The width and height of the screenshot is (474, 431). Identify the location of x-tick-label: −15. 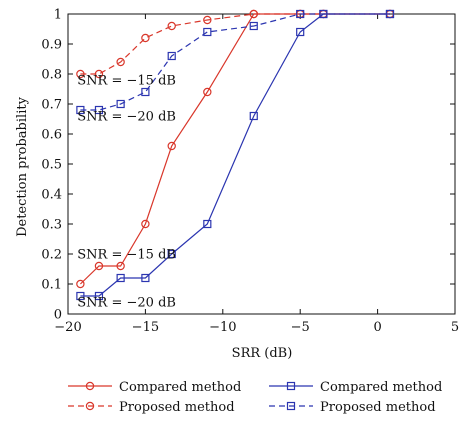
(145, 327).